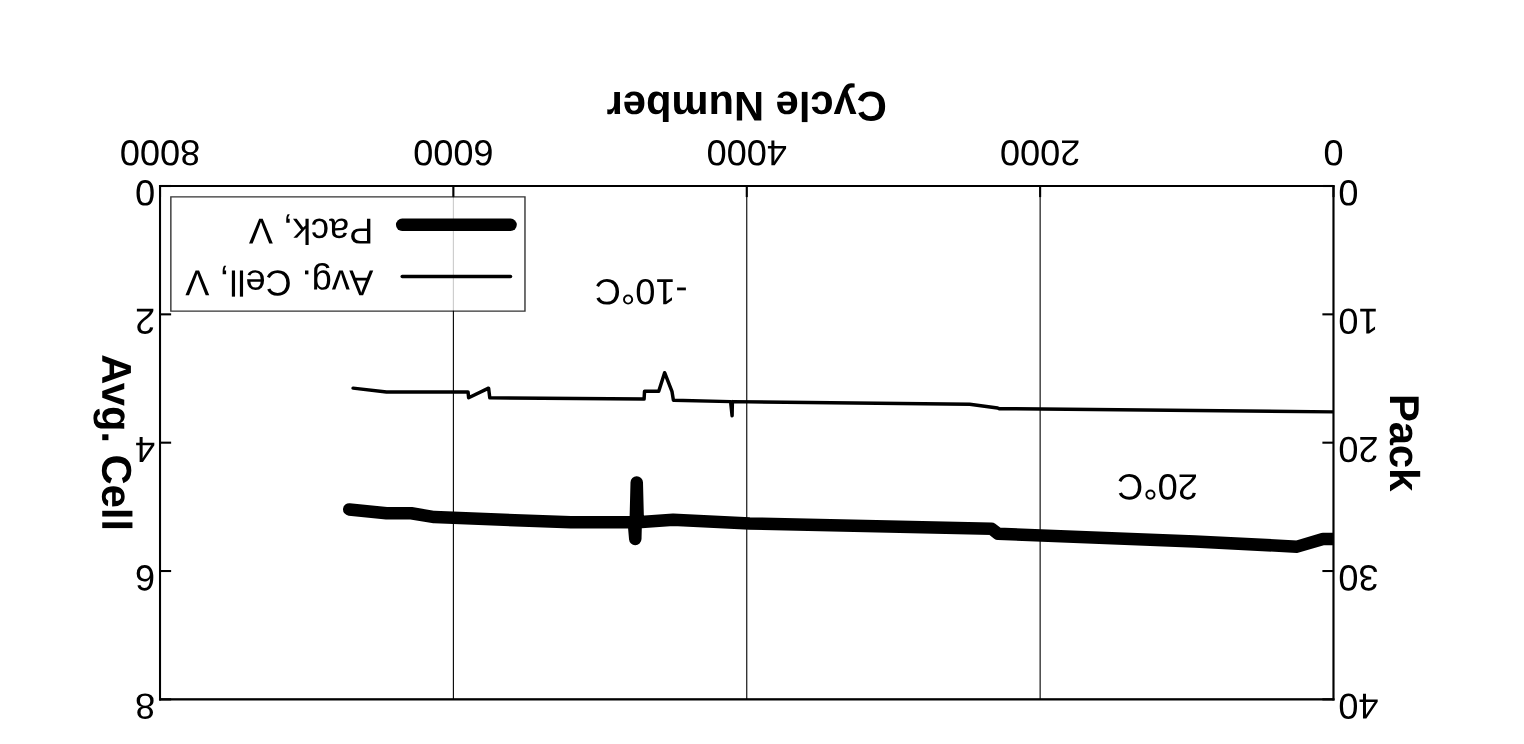  What do you see at coordinates (747, 153) in the screenshot?
I see `x-tick-label: 4000` at bounding box center [747, 153].